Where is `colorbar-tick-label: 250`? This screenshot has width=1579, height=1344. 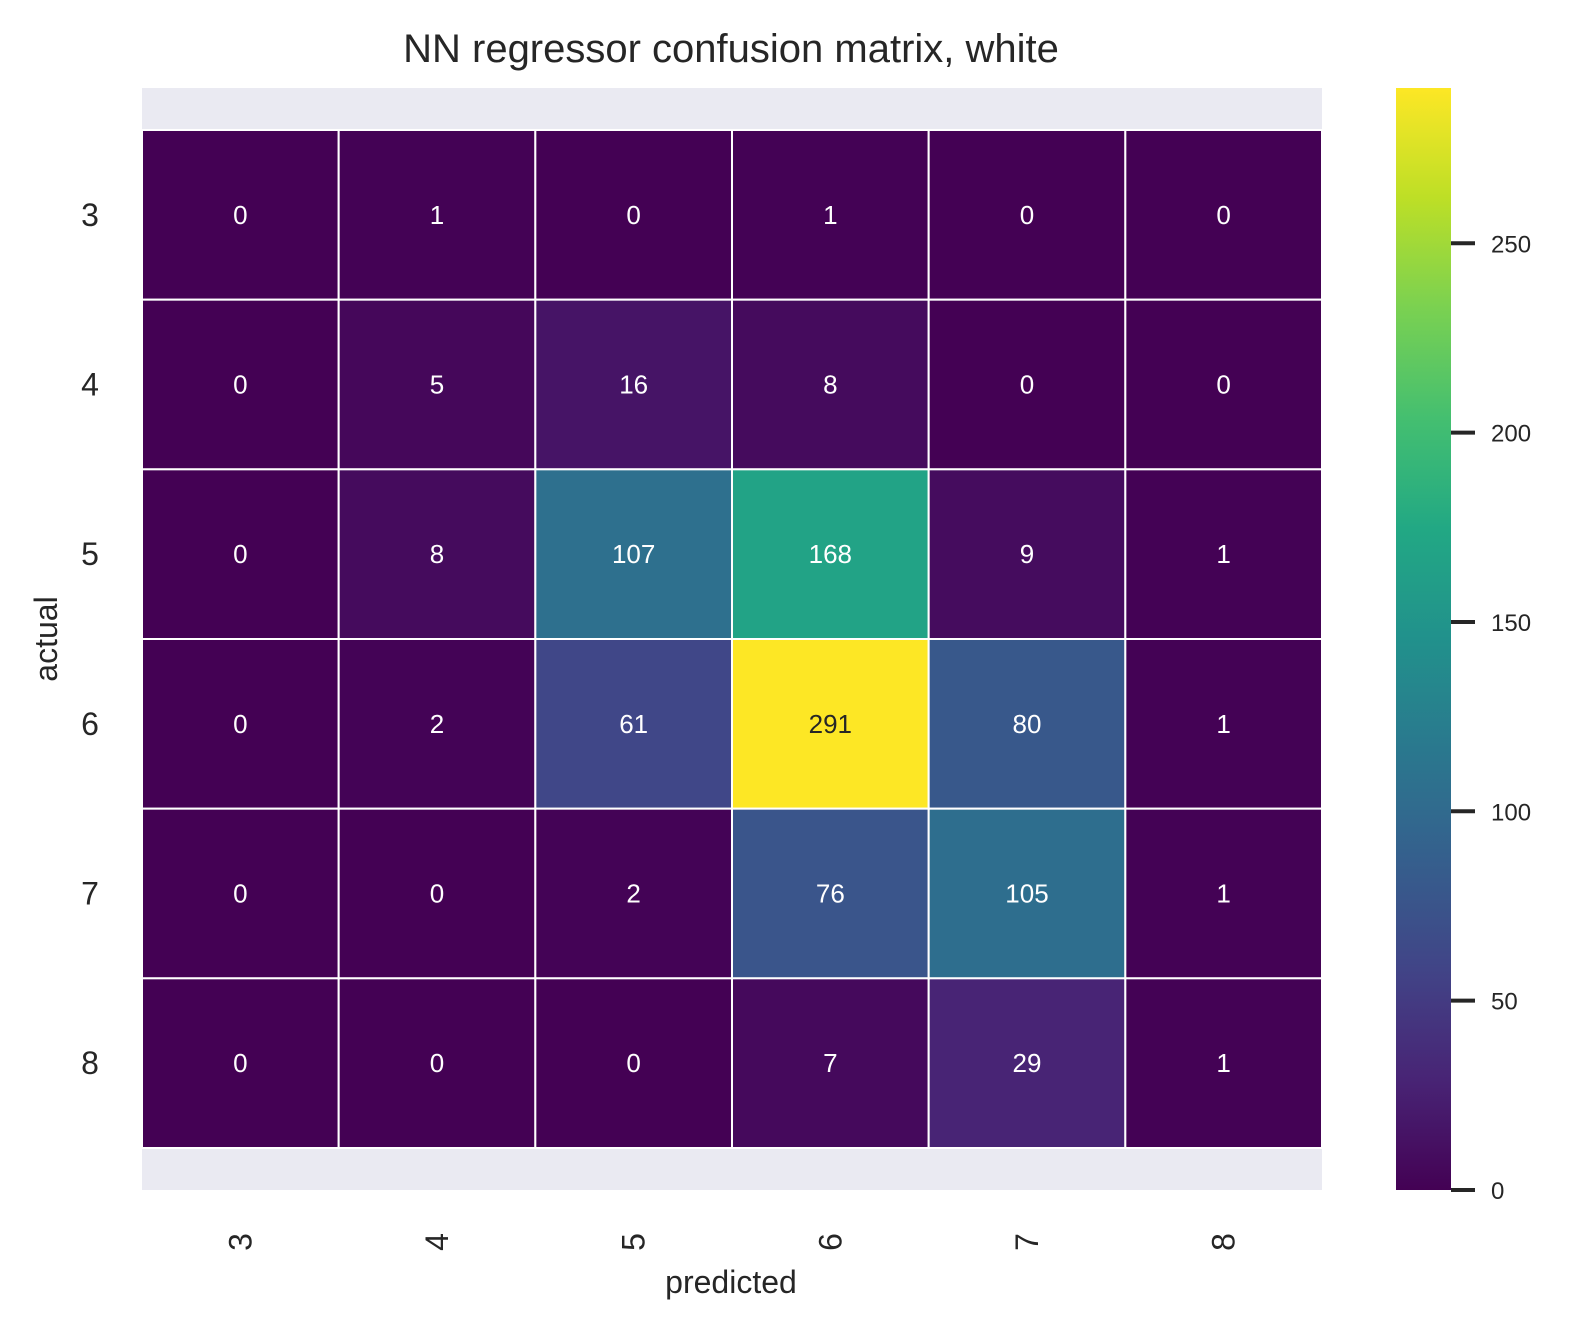 colorbar-tick-label: 250 is located at coordinates (1511, 244).